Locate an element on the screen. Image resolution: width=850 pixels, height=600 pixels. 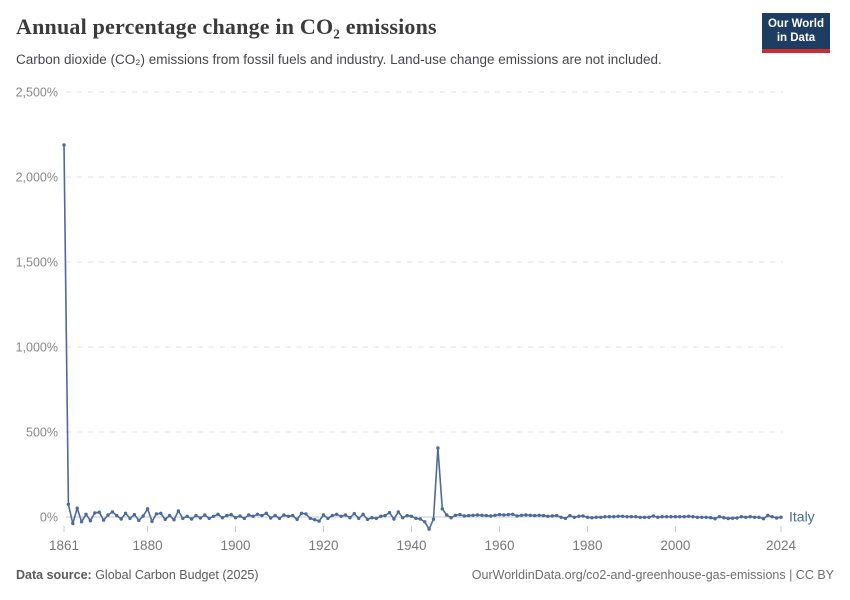
data-source-note: Data source: Global Carbon Budget (2025) is located at coordinates (137, 575).